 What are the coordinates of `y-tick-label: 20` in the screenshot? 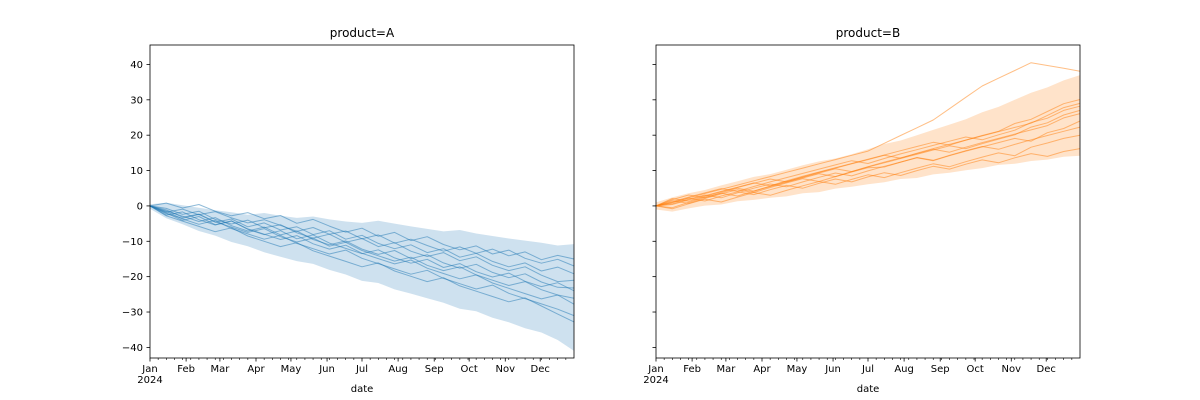 It's located at (136, 136).